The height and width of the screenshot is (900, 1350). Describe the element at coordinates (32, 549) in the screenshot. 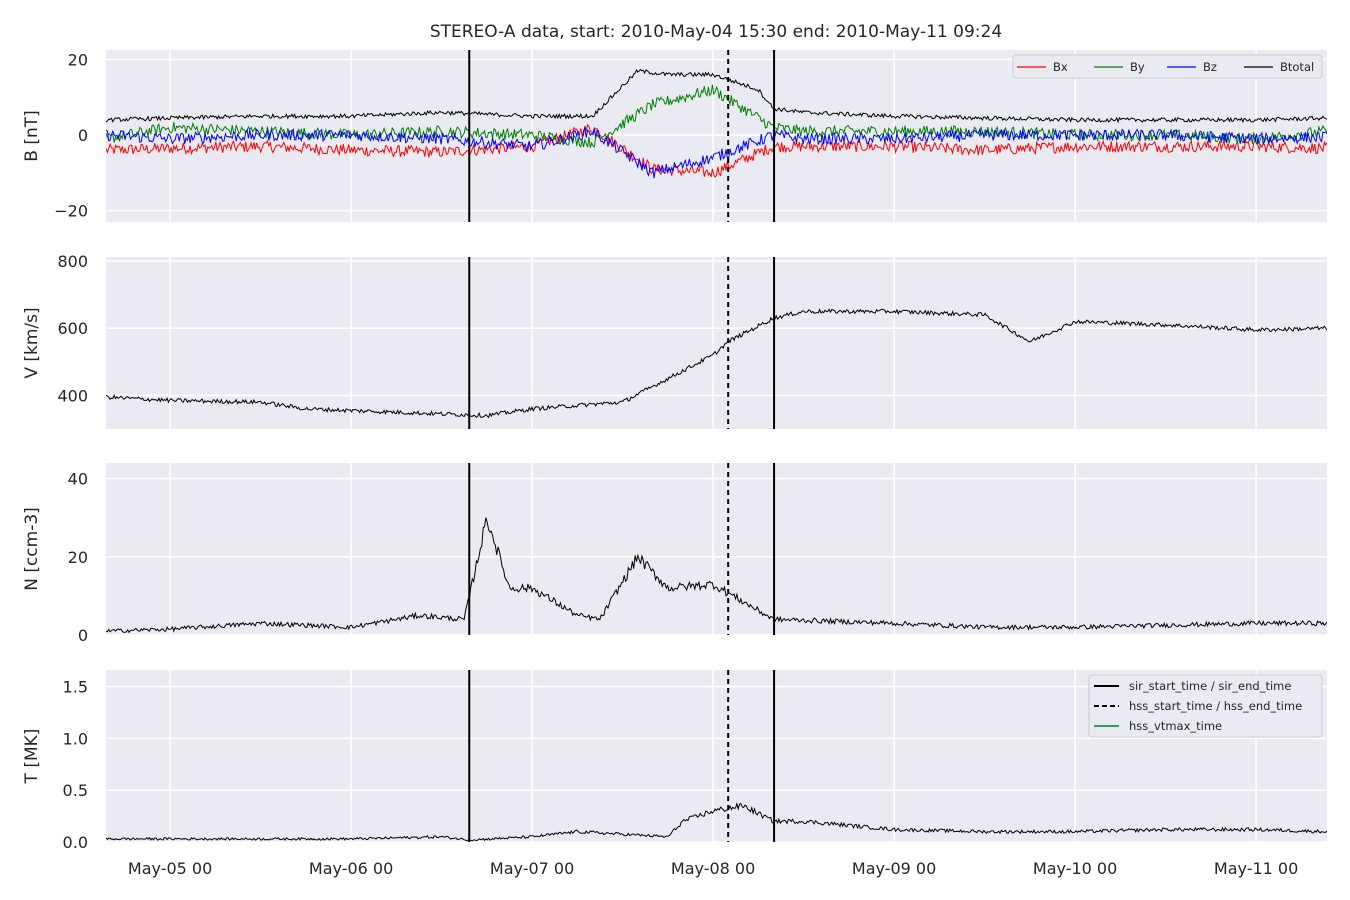

I see `y-axis-label: N [ccm-3]` at that location.